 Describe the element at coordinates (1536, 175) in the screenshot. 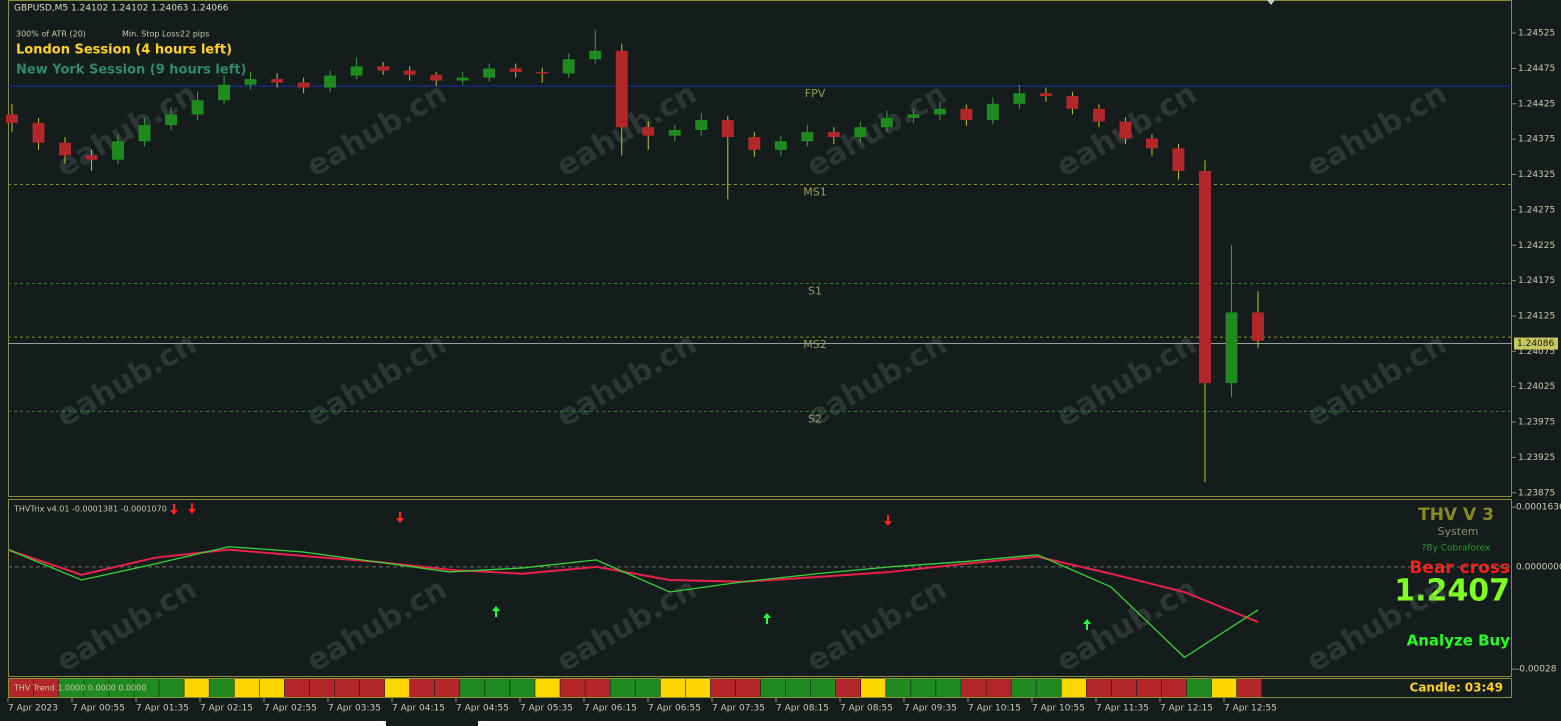

I see `y-tick-label: 1.24325` at that location.